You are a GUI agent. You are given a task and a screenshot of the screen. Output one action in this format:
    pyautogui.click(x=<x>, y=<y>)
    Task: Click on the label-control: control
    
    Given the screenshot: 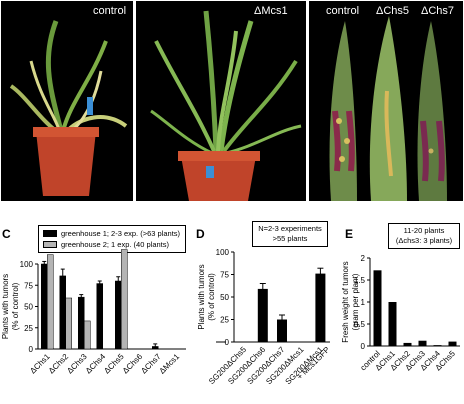 What is the action you would take?
    pyautogui.click(x=110, y=11)
    